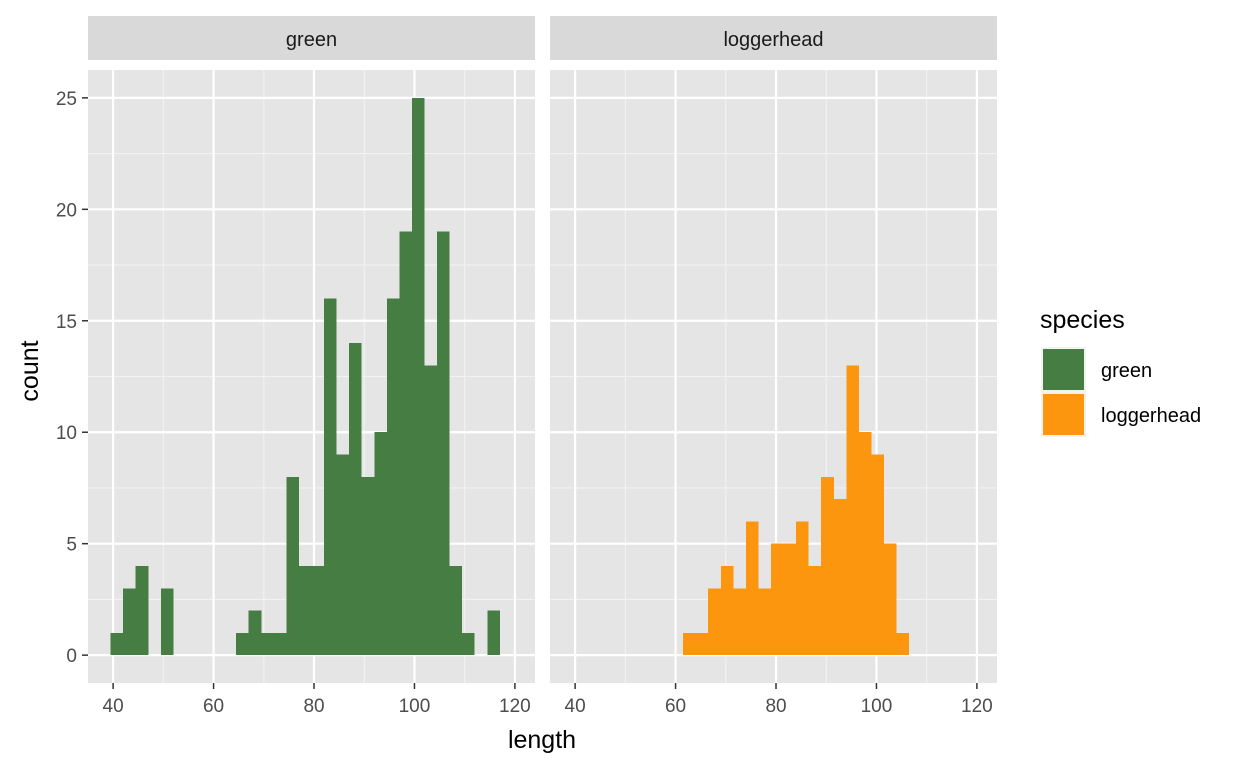 The image size is (1248, 768). I want to click on legend: species green loggerhead, so click(1120, 371).